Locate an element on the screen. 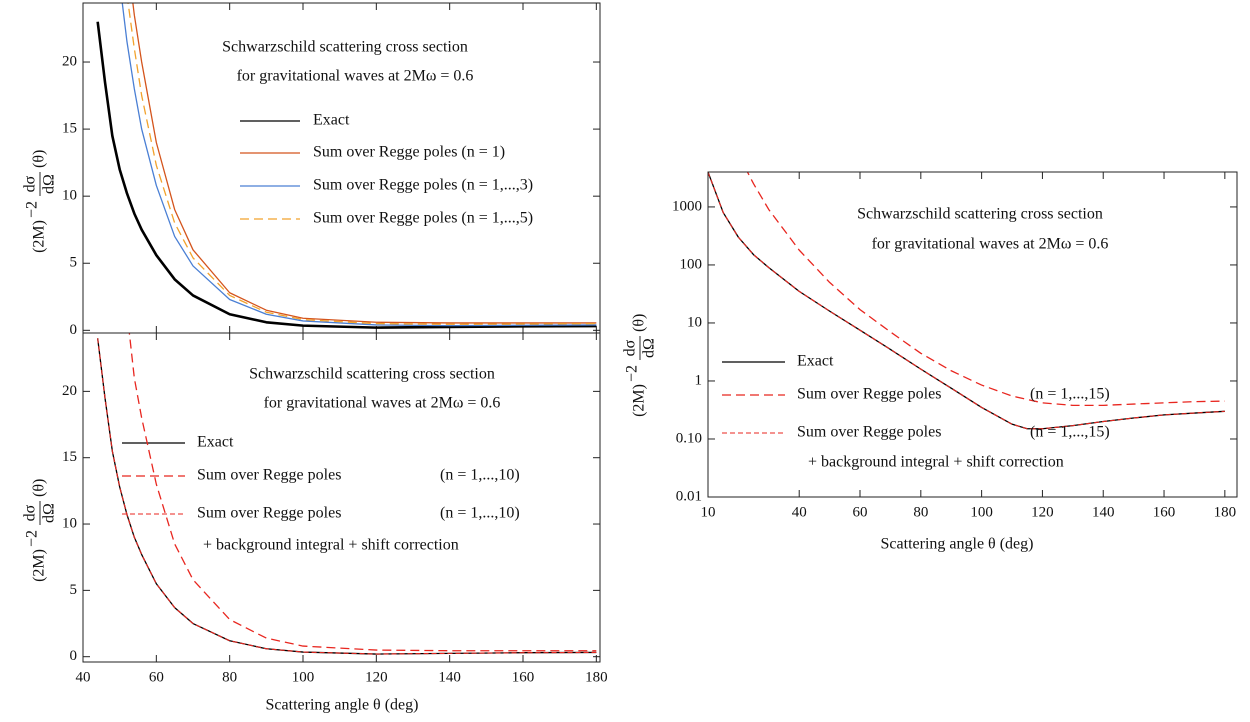 This screenshot has width=1250, height=722. y-tick-label: 0.01 is located at coordinates (689, 496).